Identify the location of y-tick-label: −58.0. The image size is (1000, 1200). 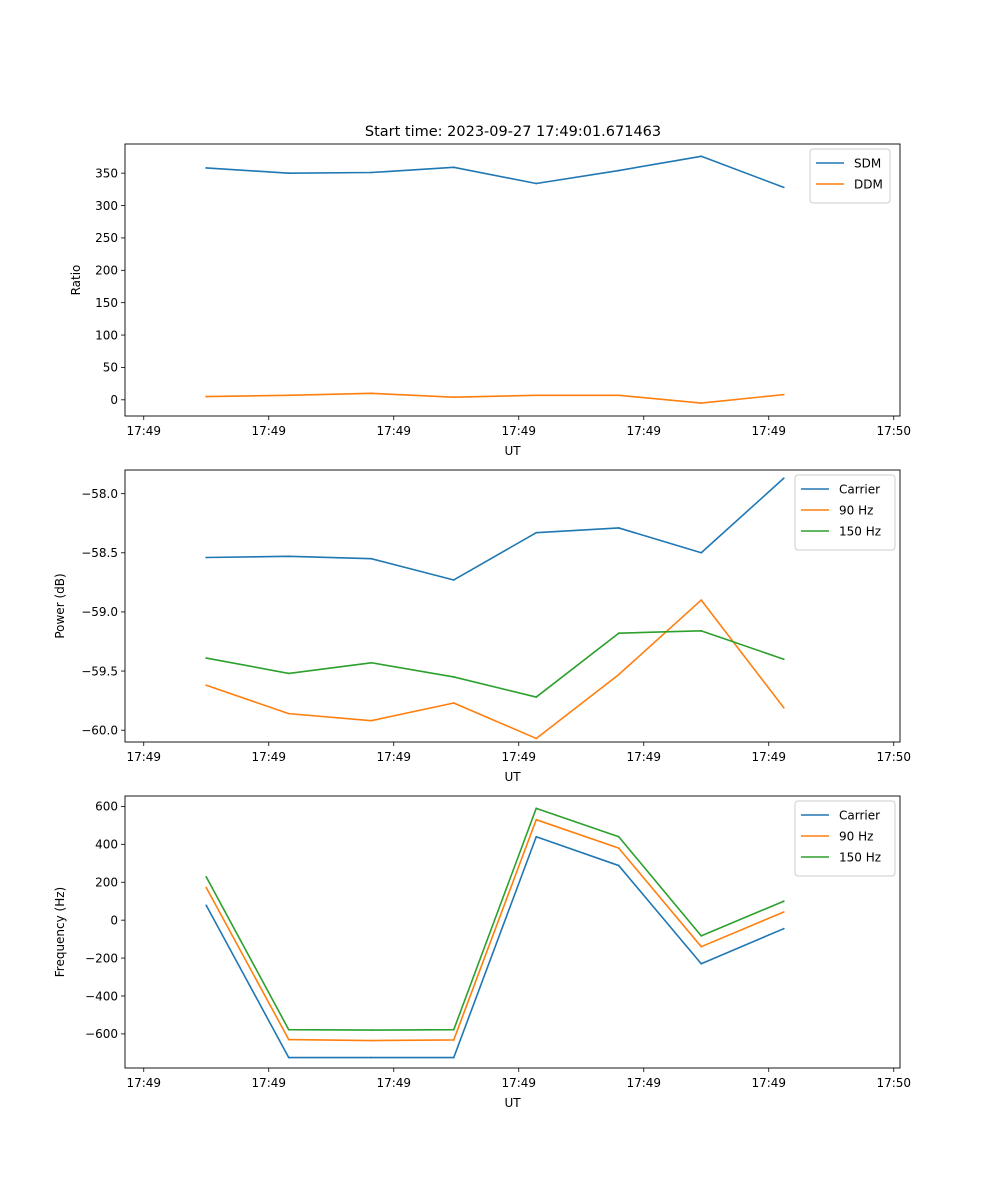
(99, 494).